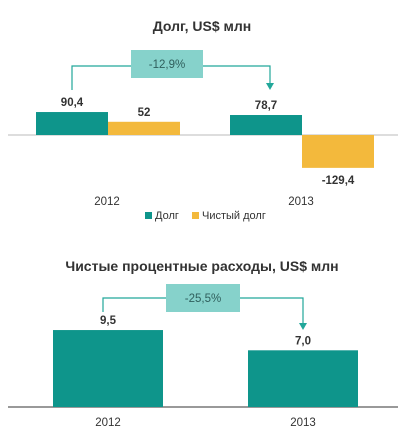  What do you see at coordinates (144, 113) in the screenshot?
I see `chart-1-label-net-debt-2012: 52` at bounding box center [144, 113].